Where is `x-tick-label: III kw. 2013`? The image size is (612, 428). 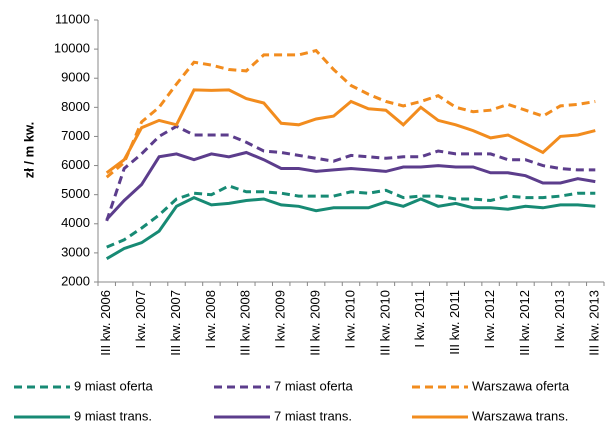 x-tick-label: III kw. 2013 is located at coordinates (594, 323).